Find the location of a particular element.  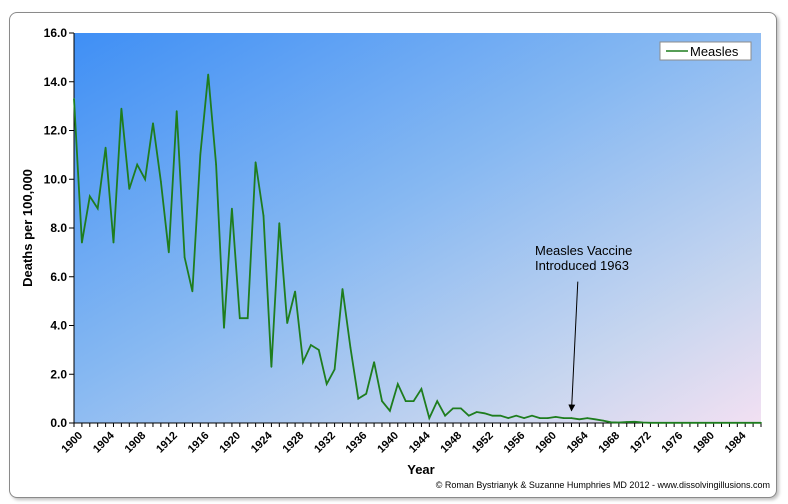

x-tick-label: 1900 is located at coordinates (72, 443).